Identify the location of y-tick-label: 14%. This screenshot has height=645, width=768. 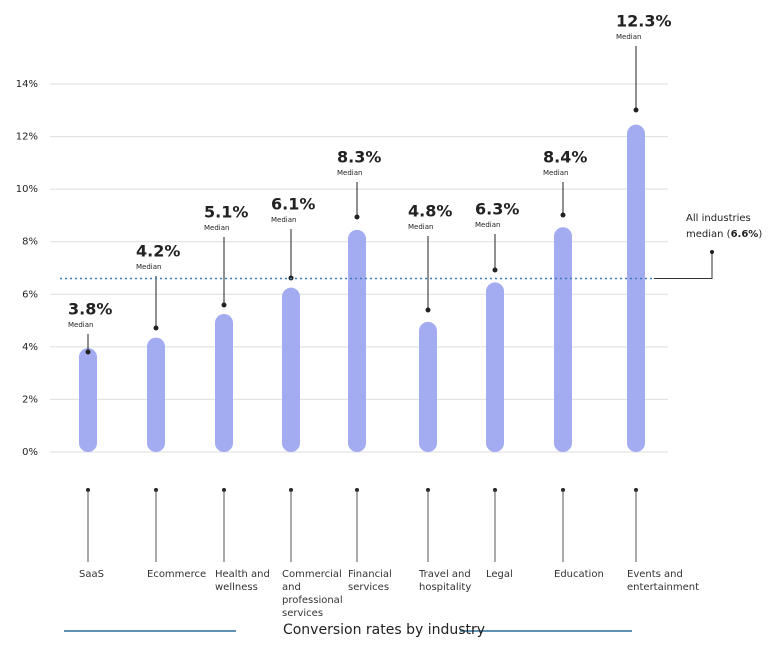
(27, 84).